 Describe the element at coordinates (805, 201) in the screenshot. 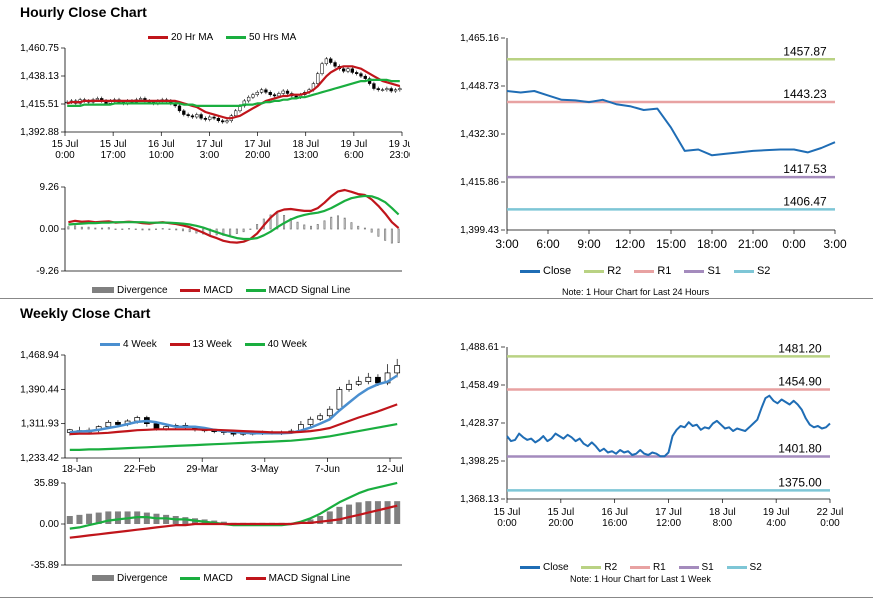

I see `pivot-level-label: 1406.47` at that location.